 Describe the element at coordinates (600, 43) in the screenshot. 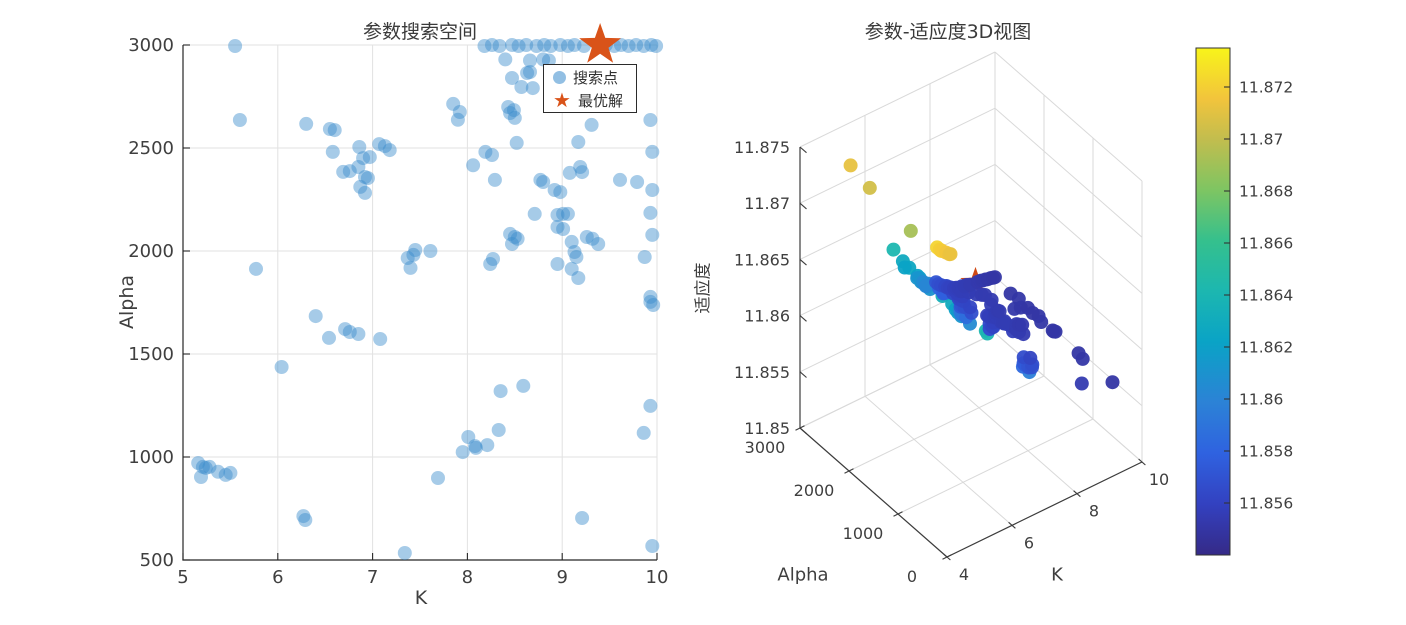

I see `best-solution-star` at that location.